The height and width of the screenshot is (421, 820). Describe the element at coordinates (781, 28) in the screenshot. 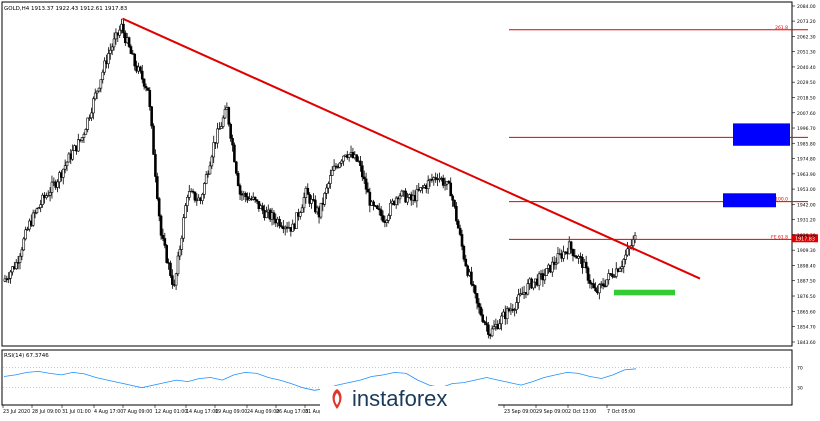

I see `fib-level-label: 261.8` at that location.